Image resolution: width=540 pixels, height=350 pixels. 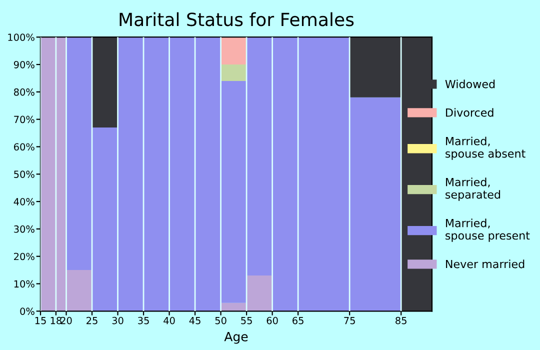 What do you see at coordinates (485, 264) in the screenshot?
I see `legend-label: Never married` at bounding box center [485, 264].